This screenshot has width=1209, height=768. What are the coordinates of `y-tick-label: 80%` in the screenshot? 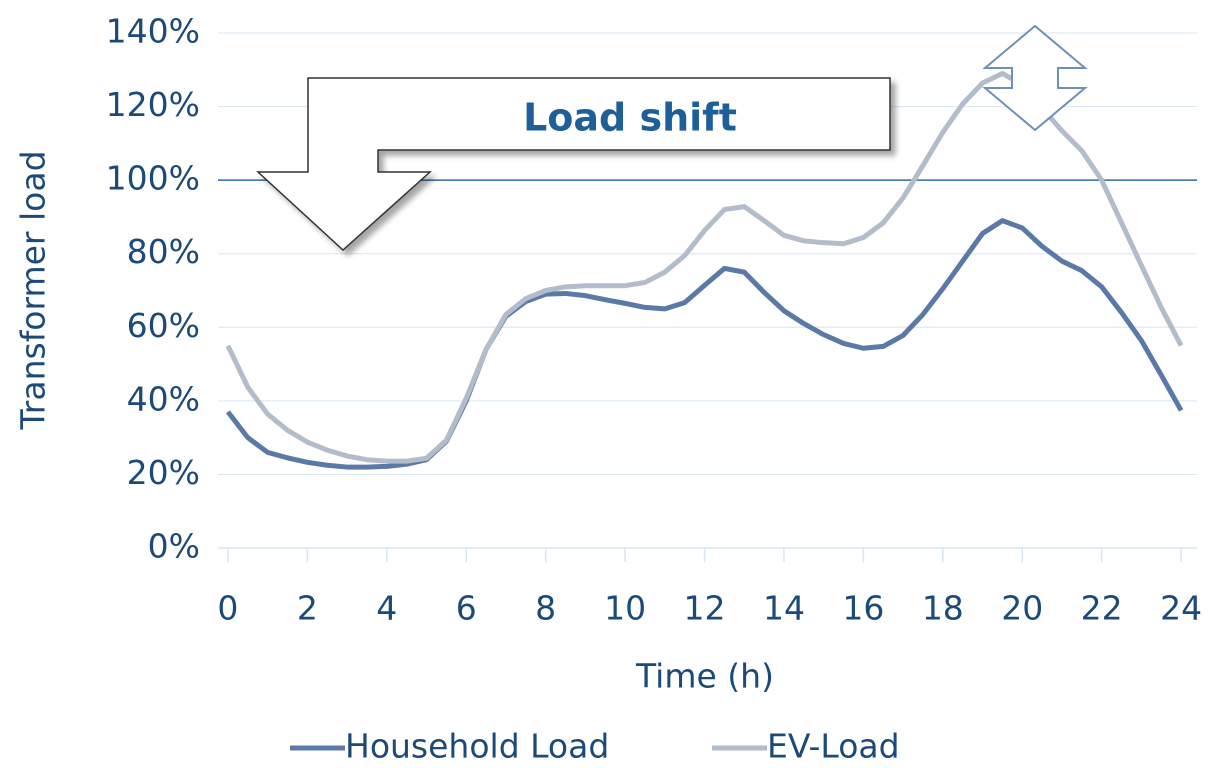 It's located at (163, 251).